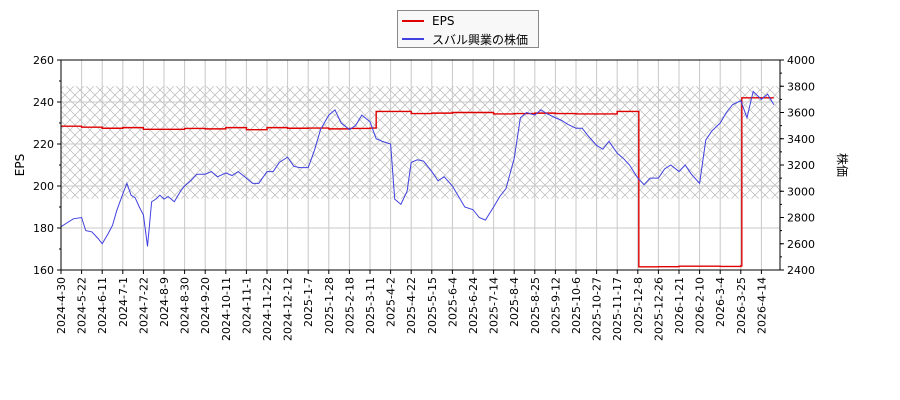 This screenshot has height=400, width=900. What do you see at coordinates (801, 139) in the screenshot?
I see `right-tick-label: 3400` at bounding box center [801, 139].